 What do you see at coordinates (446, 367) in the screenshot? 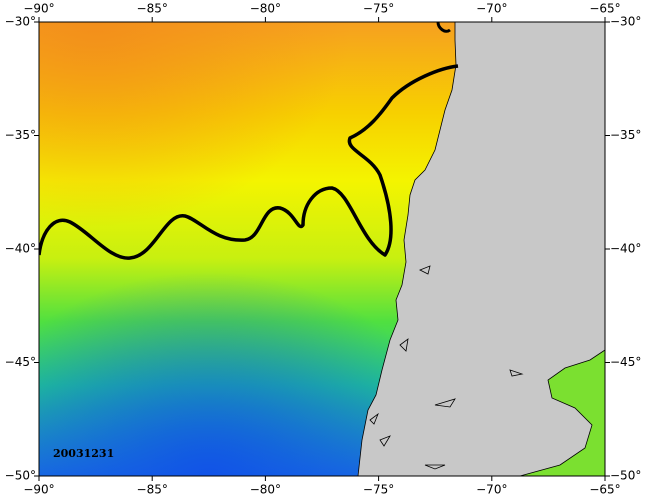
I see `islands` at bounding box center [446, 367].